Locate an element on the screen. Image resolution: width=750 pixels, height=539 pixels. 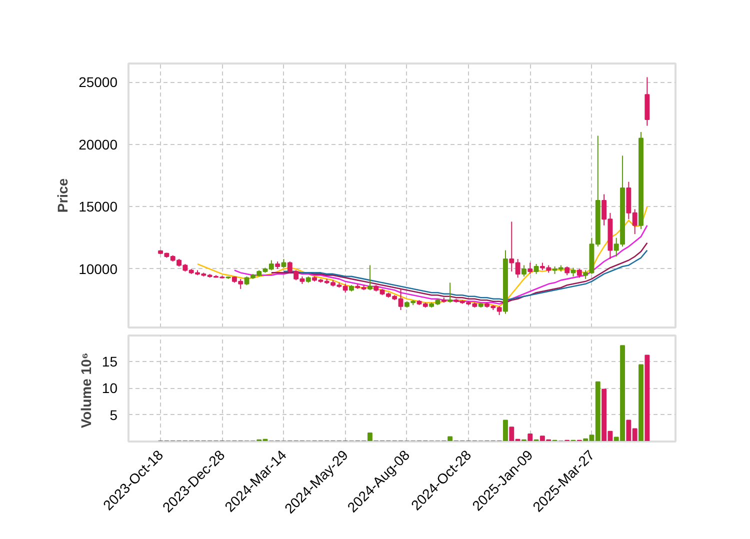
y-tick-label: 25000 is located at coordinates (98, 82).